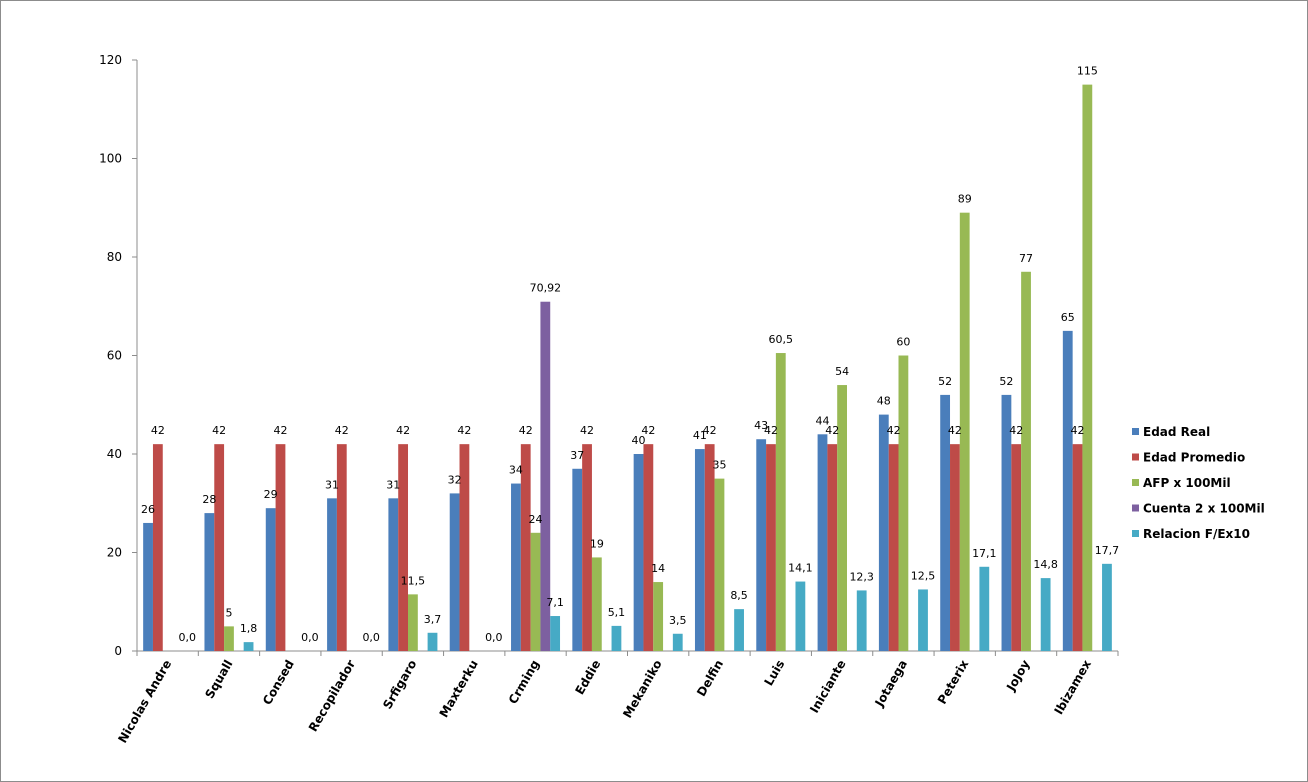 The height and width of the screenshot is (782, 1308). Describe the element at coordinates (642, 689) in the screenshot. I see `category-label: Mekaniko` at that location.